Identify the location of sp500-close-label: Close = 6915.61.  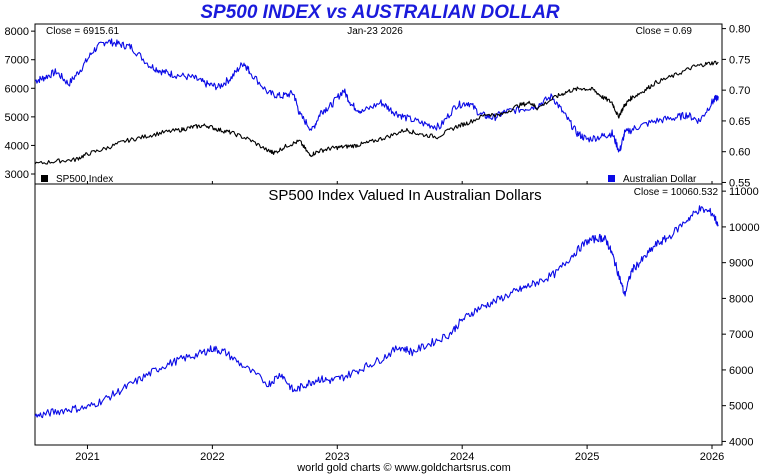
(83, 31).